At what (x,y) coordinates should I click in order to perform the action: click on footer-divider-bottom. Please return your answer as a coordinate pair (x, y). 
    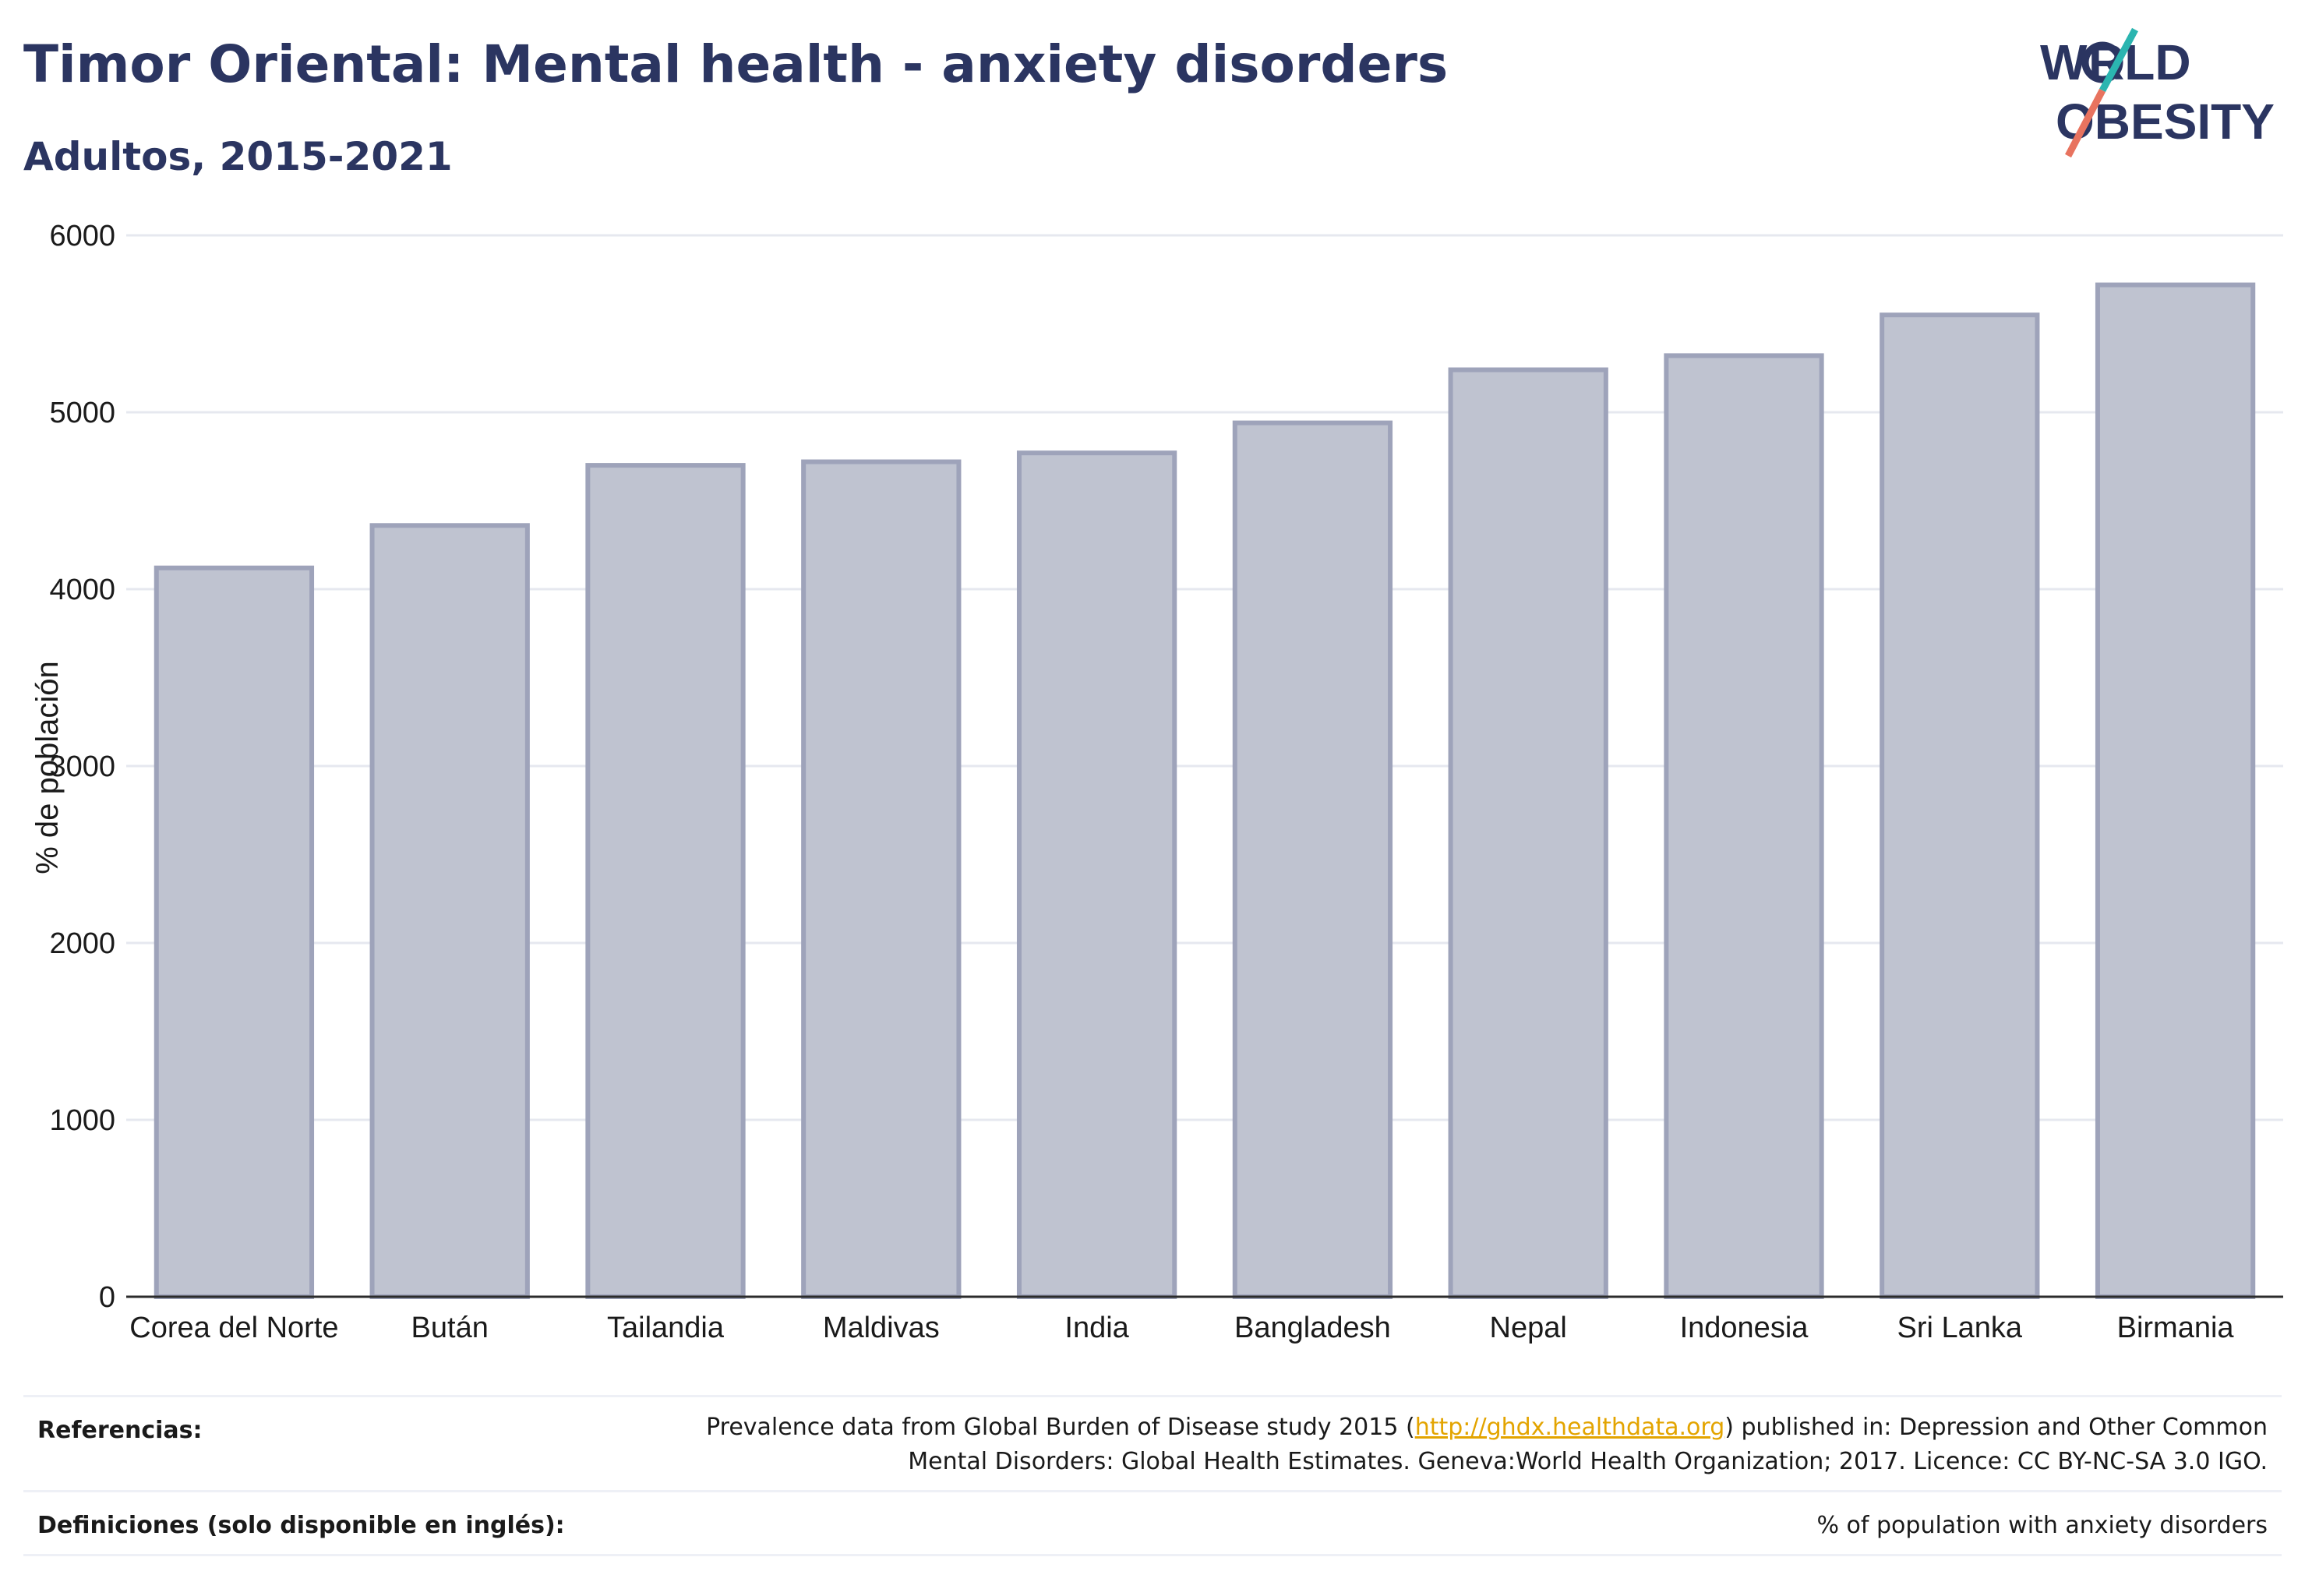
    Looking at the image, I should click on (1152, 1555).